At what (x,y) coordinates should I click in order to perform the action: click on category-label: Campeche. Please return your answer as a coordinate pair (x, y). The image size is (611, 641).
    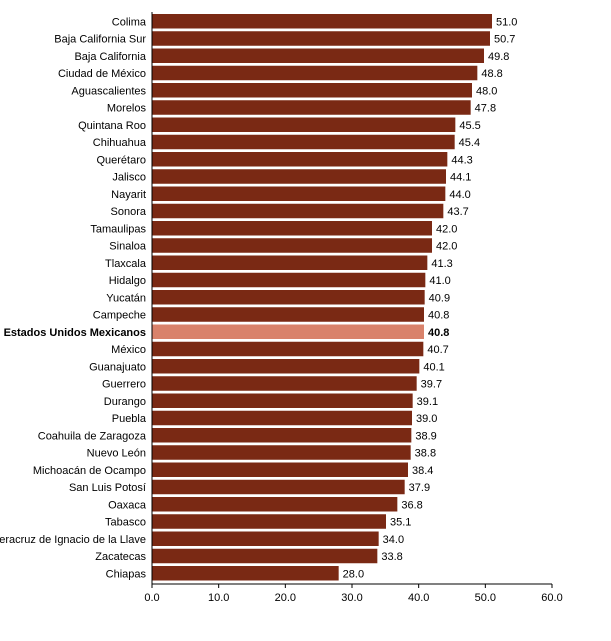
    Looking at the image, I should click on (119, 316).